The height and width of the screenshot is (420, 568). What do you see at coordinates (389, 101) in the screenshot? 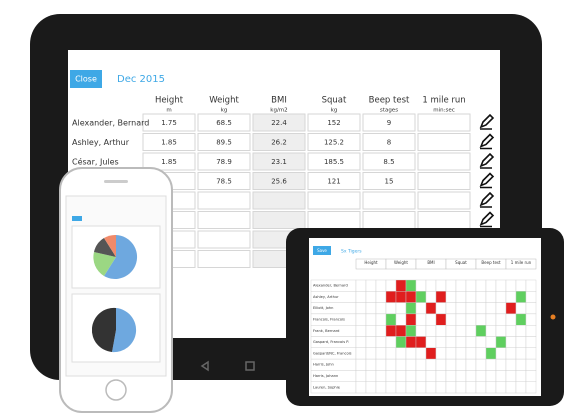
I see `column-header: Beep test` at bounding box center [389, 101].